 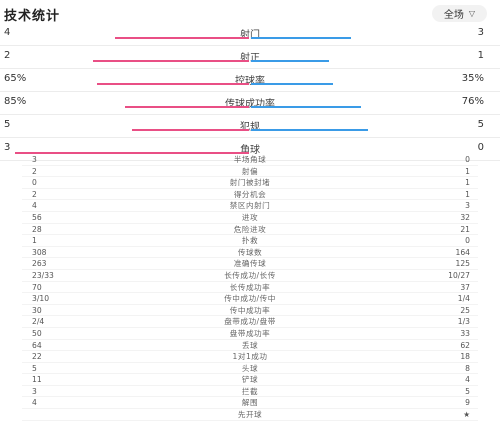 I want to click on page-title: 技术统计, so click(x=32, y=16).